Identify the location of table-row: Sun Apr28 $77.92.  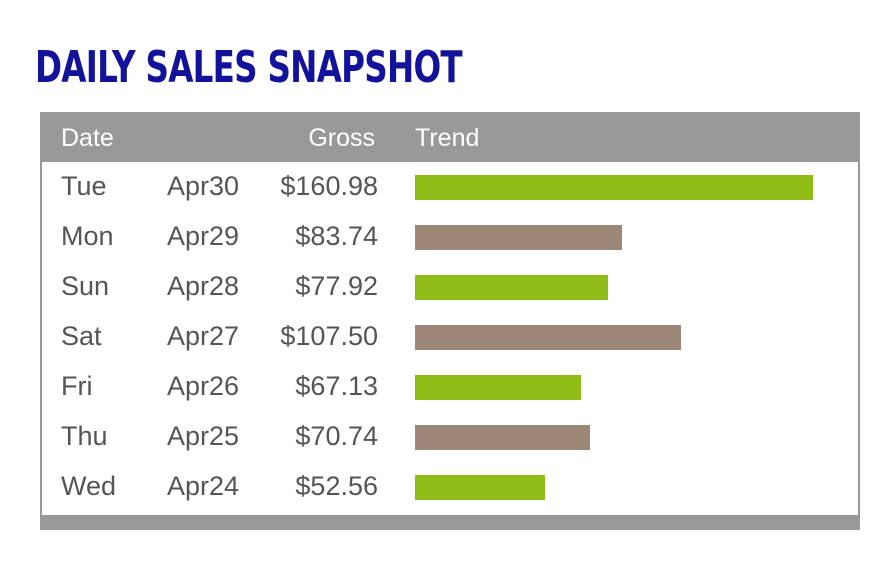
(450, 288).